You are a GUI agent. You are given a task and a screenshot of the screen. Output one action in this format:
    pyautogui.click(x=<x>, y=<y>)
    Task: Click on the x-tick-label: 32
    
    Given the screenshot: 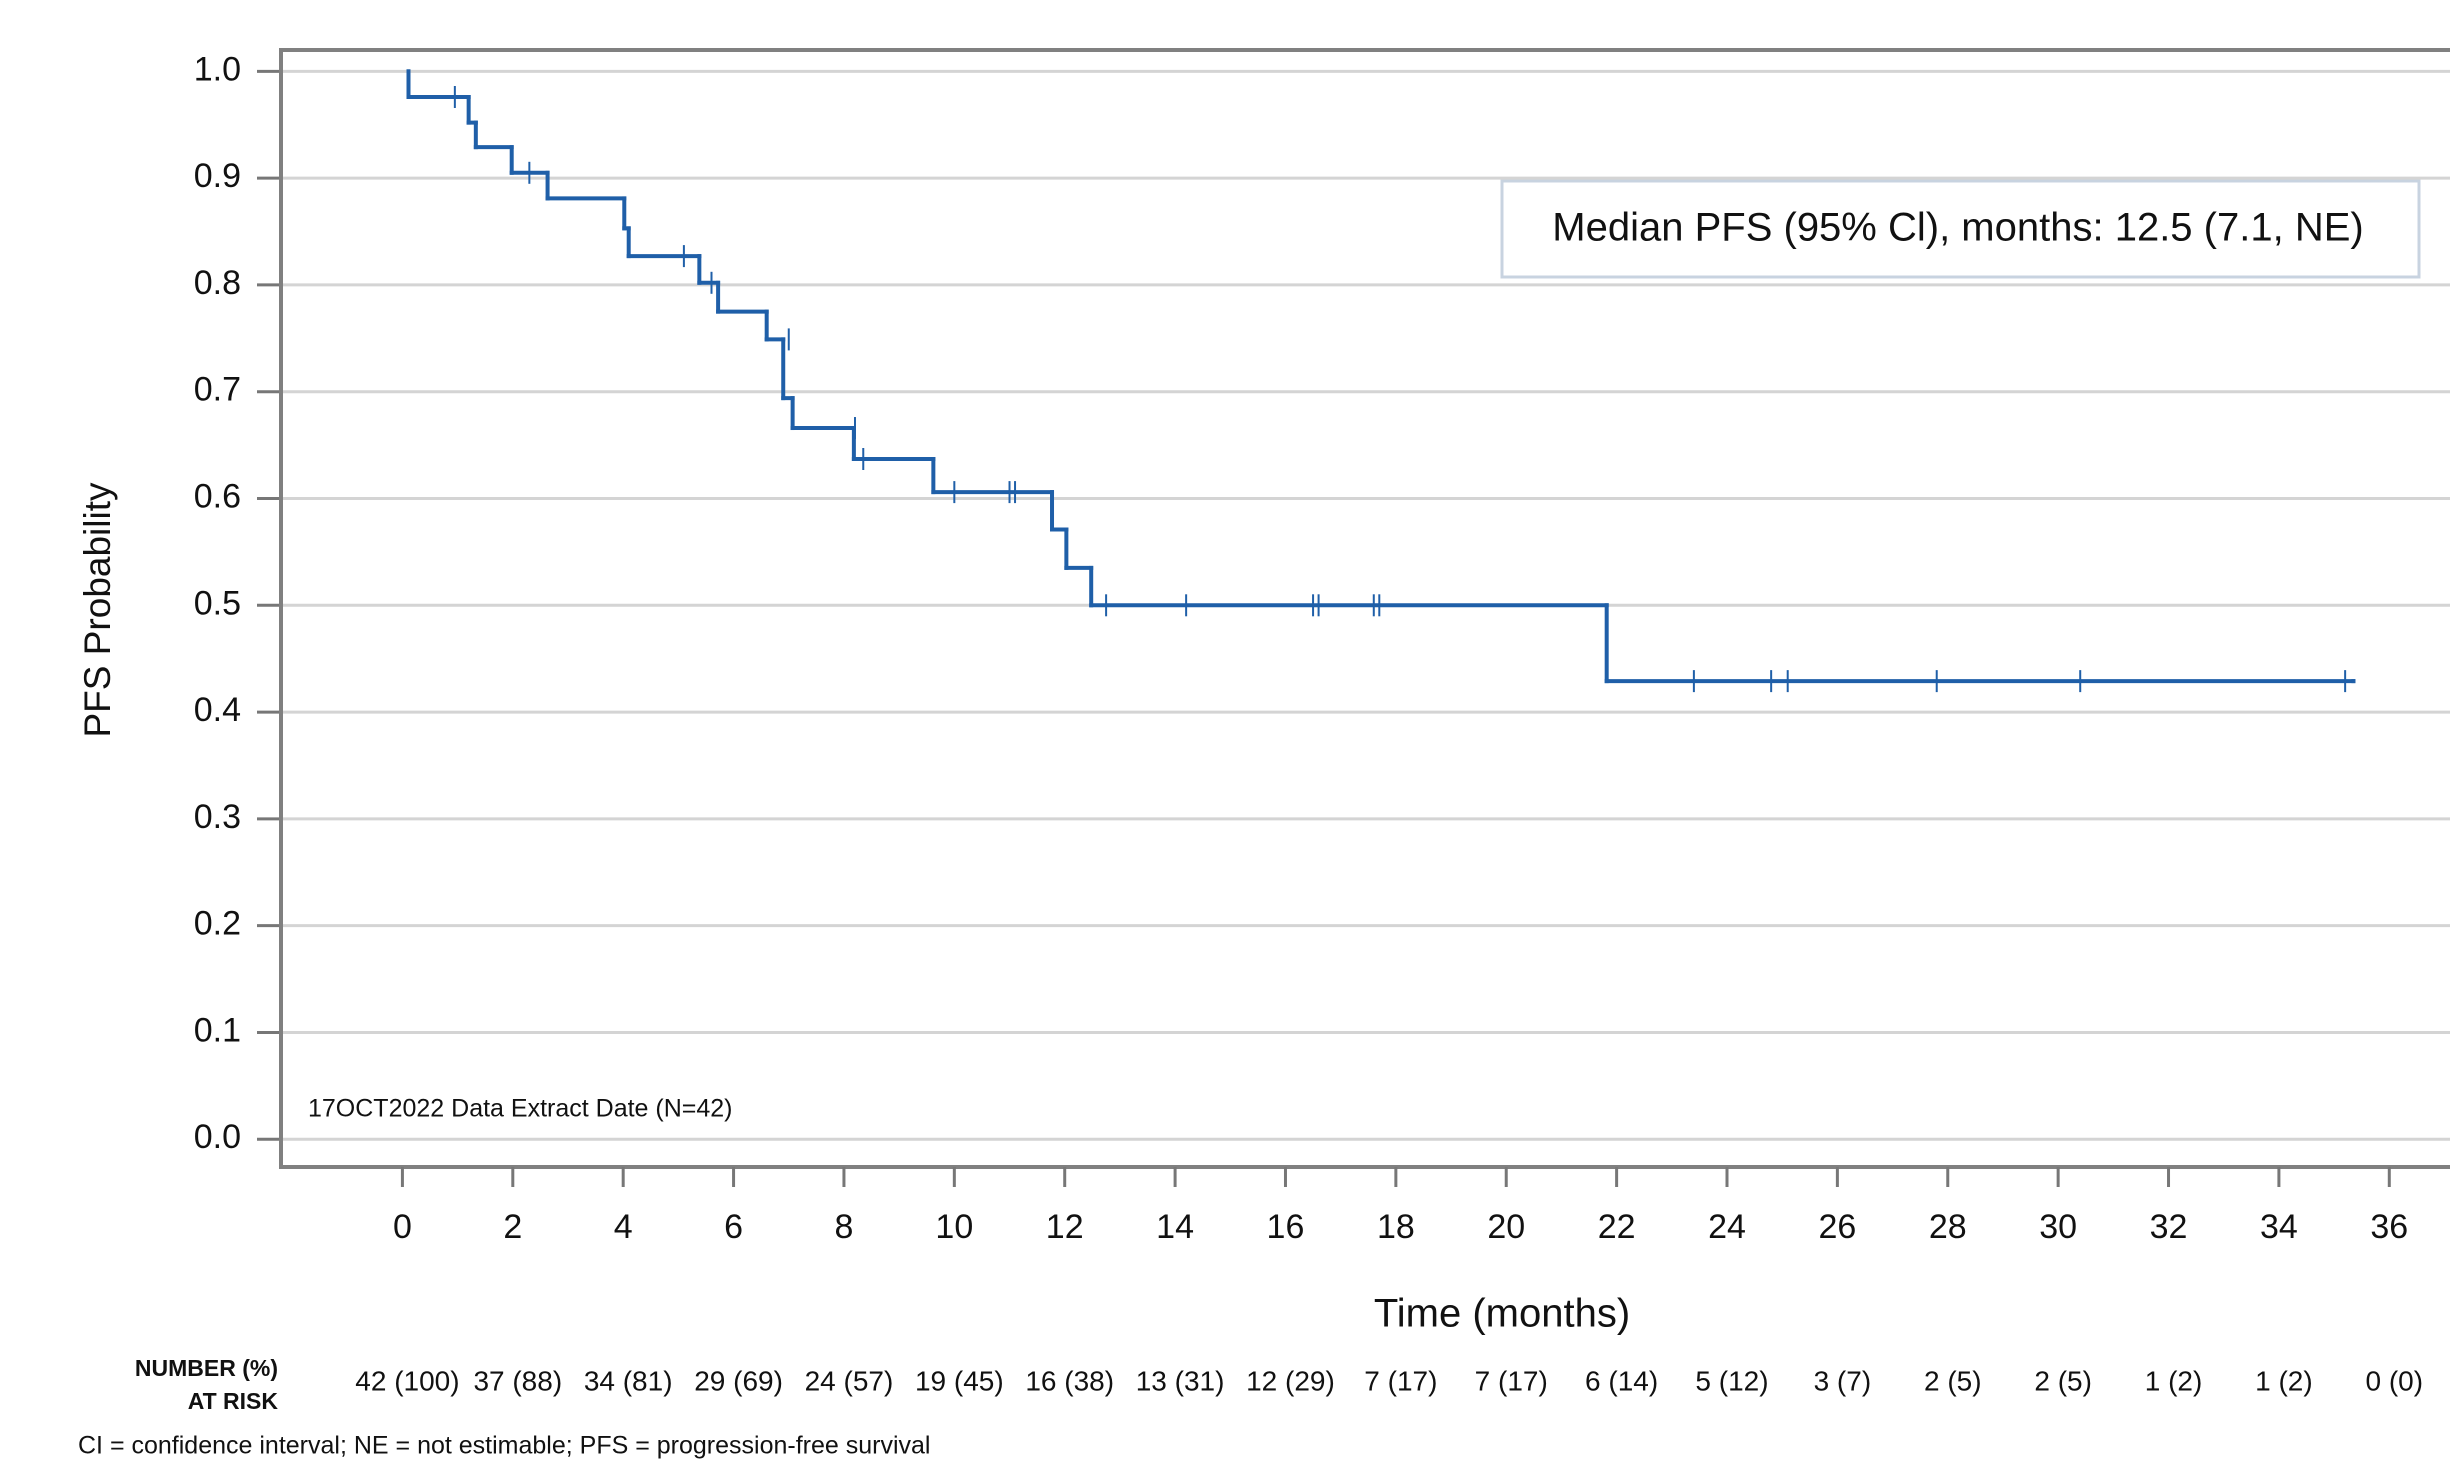 What is the action you would take?
    pyautogui.click(x=2169, y=1227)
    